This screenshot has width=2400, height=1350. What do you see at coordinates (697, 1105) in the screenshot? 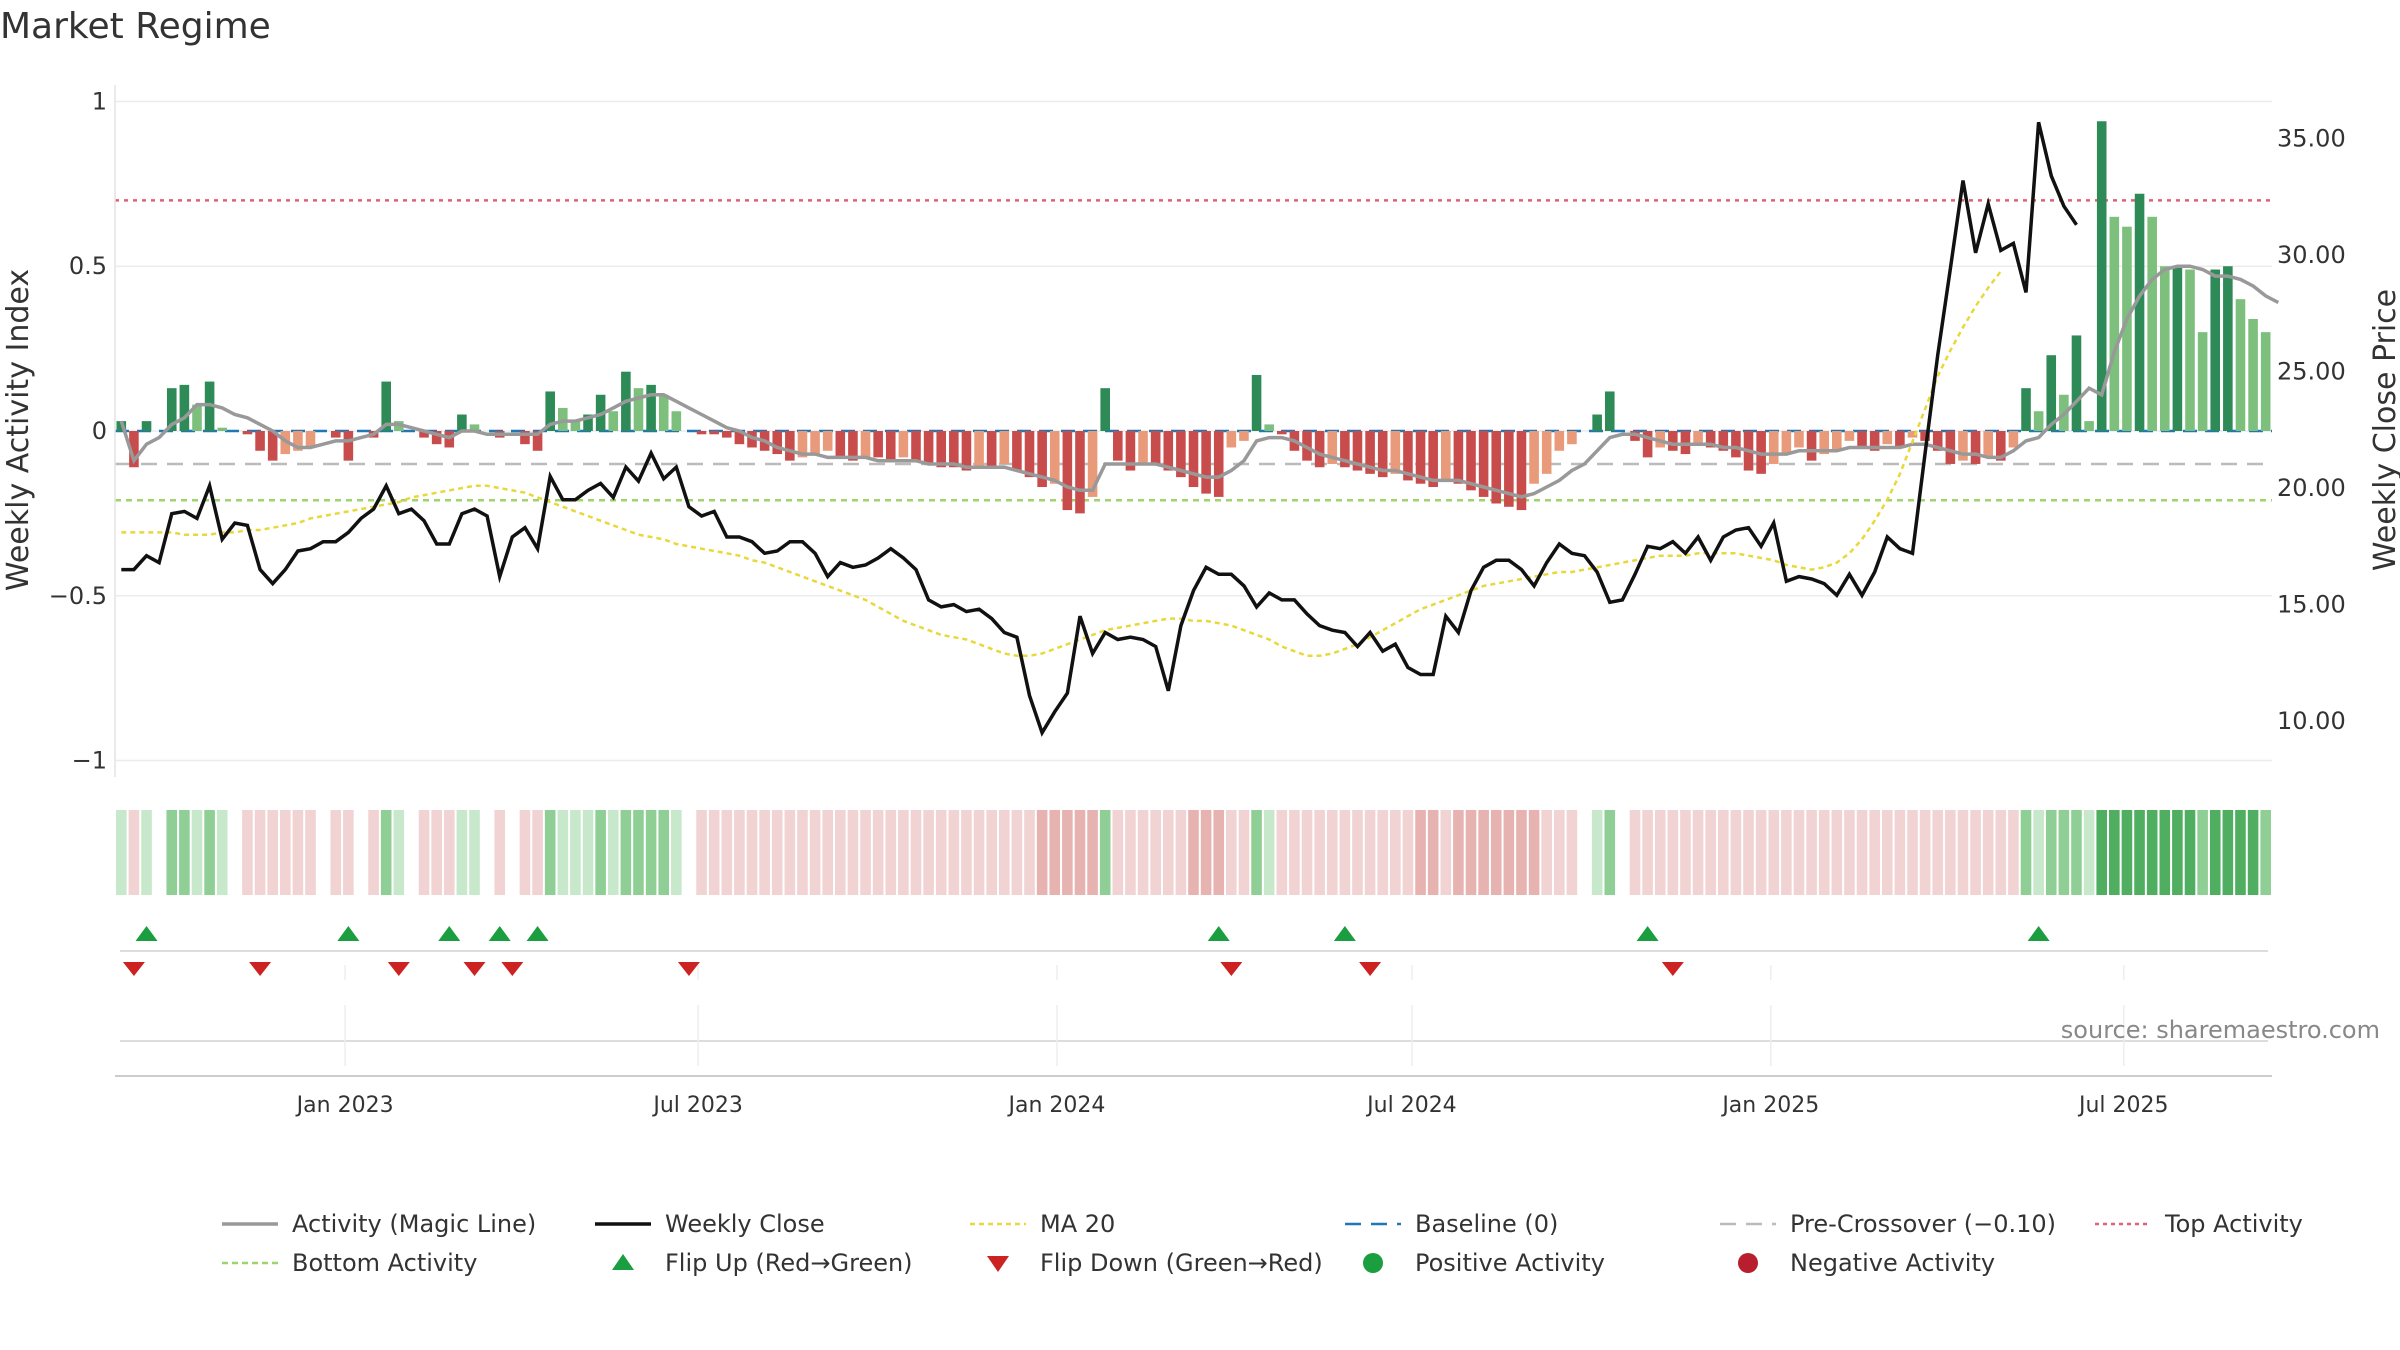
I see `date-tick-label: Jul 2023` at bounding box center [697, 1105].